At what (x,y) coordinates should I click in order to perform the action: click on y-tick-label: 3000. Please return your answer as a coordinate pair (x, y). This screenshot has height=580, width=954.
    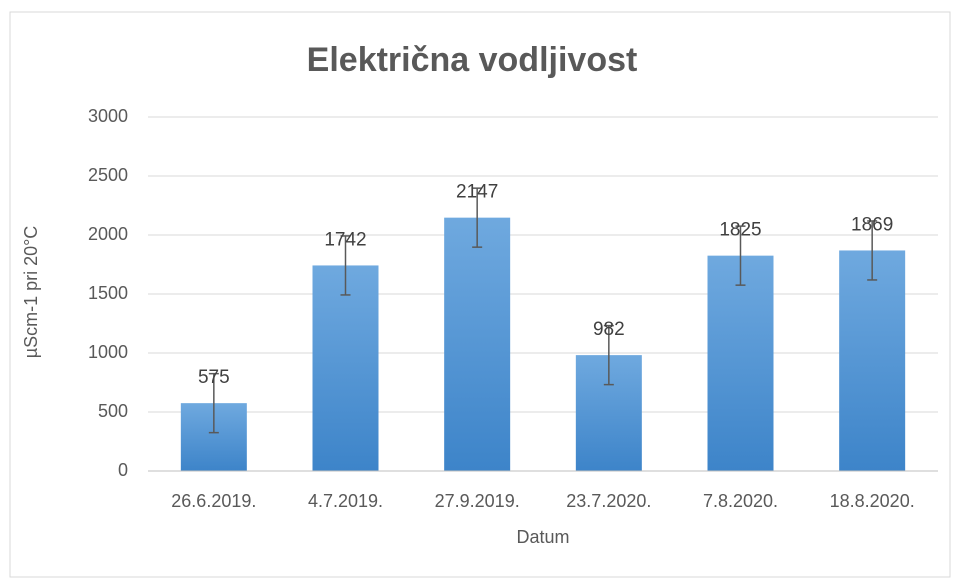
    Looking at the image, I should click on (108, 116).